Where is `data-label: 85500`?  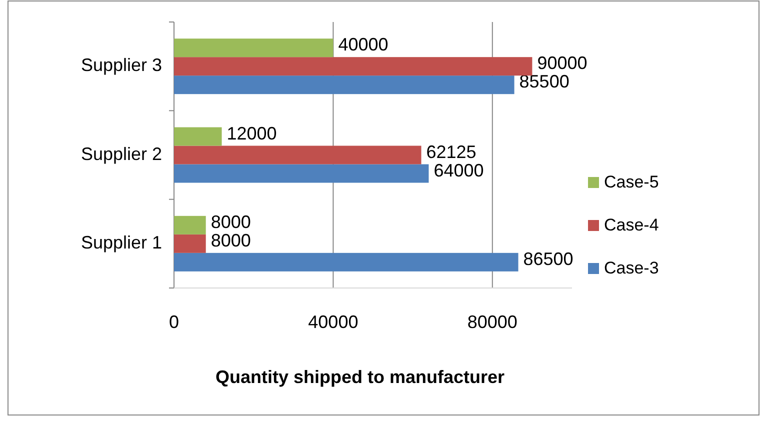
data-label: 85500 is located at coordinates (544, 82).